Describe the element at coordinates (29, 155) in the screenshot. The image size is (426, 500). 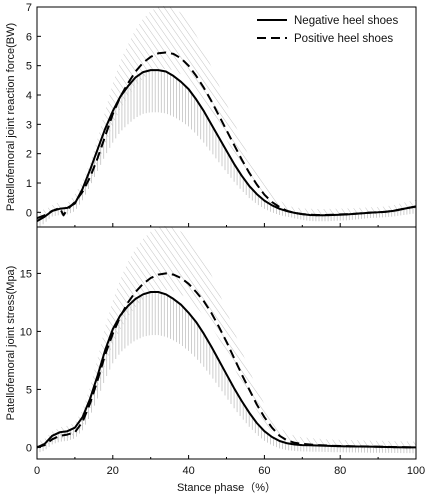
I see `y-tick-label: 2` at that location.